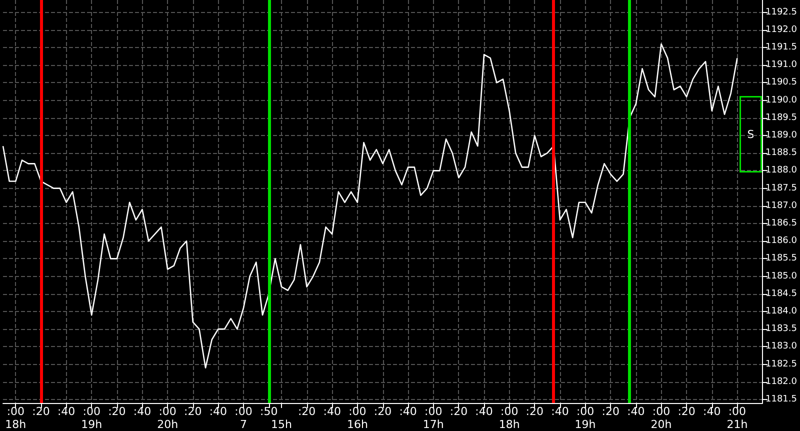 The image size is (800, 431). What do you see at coordinates (737, 418) in the screenshot?
I see `x-tick-label: :00 21h` at bounding box center [737, 418].